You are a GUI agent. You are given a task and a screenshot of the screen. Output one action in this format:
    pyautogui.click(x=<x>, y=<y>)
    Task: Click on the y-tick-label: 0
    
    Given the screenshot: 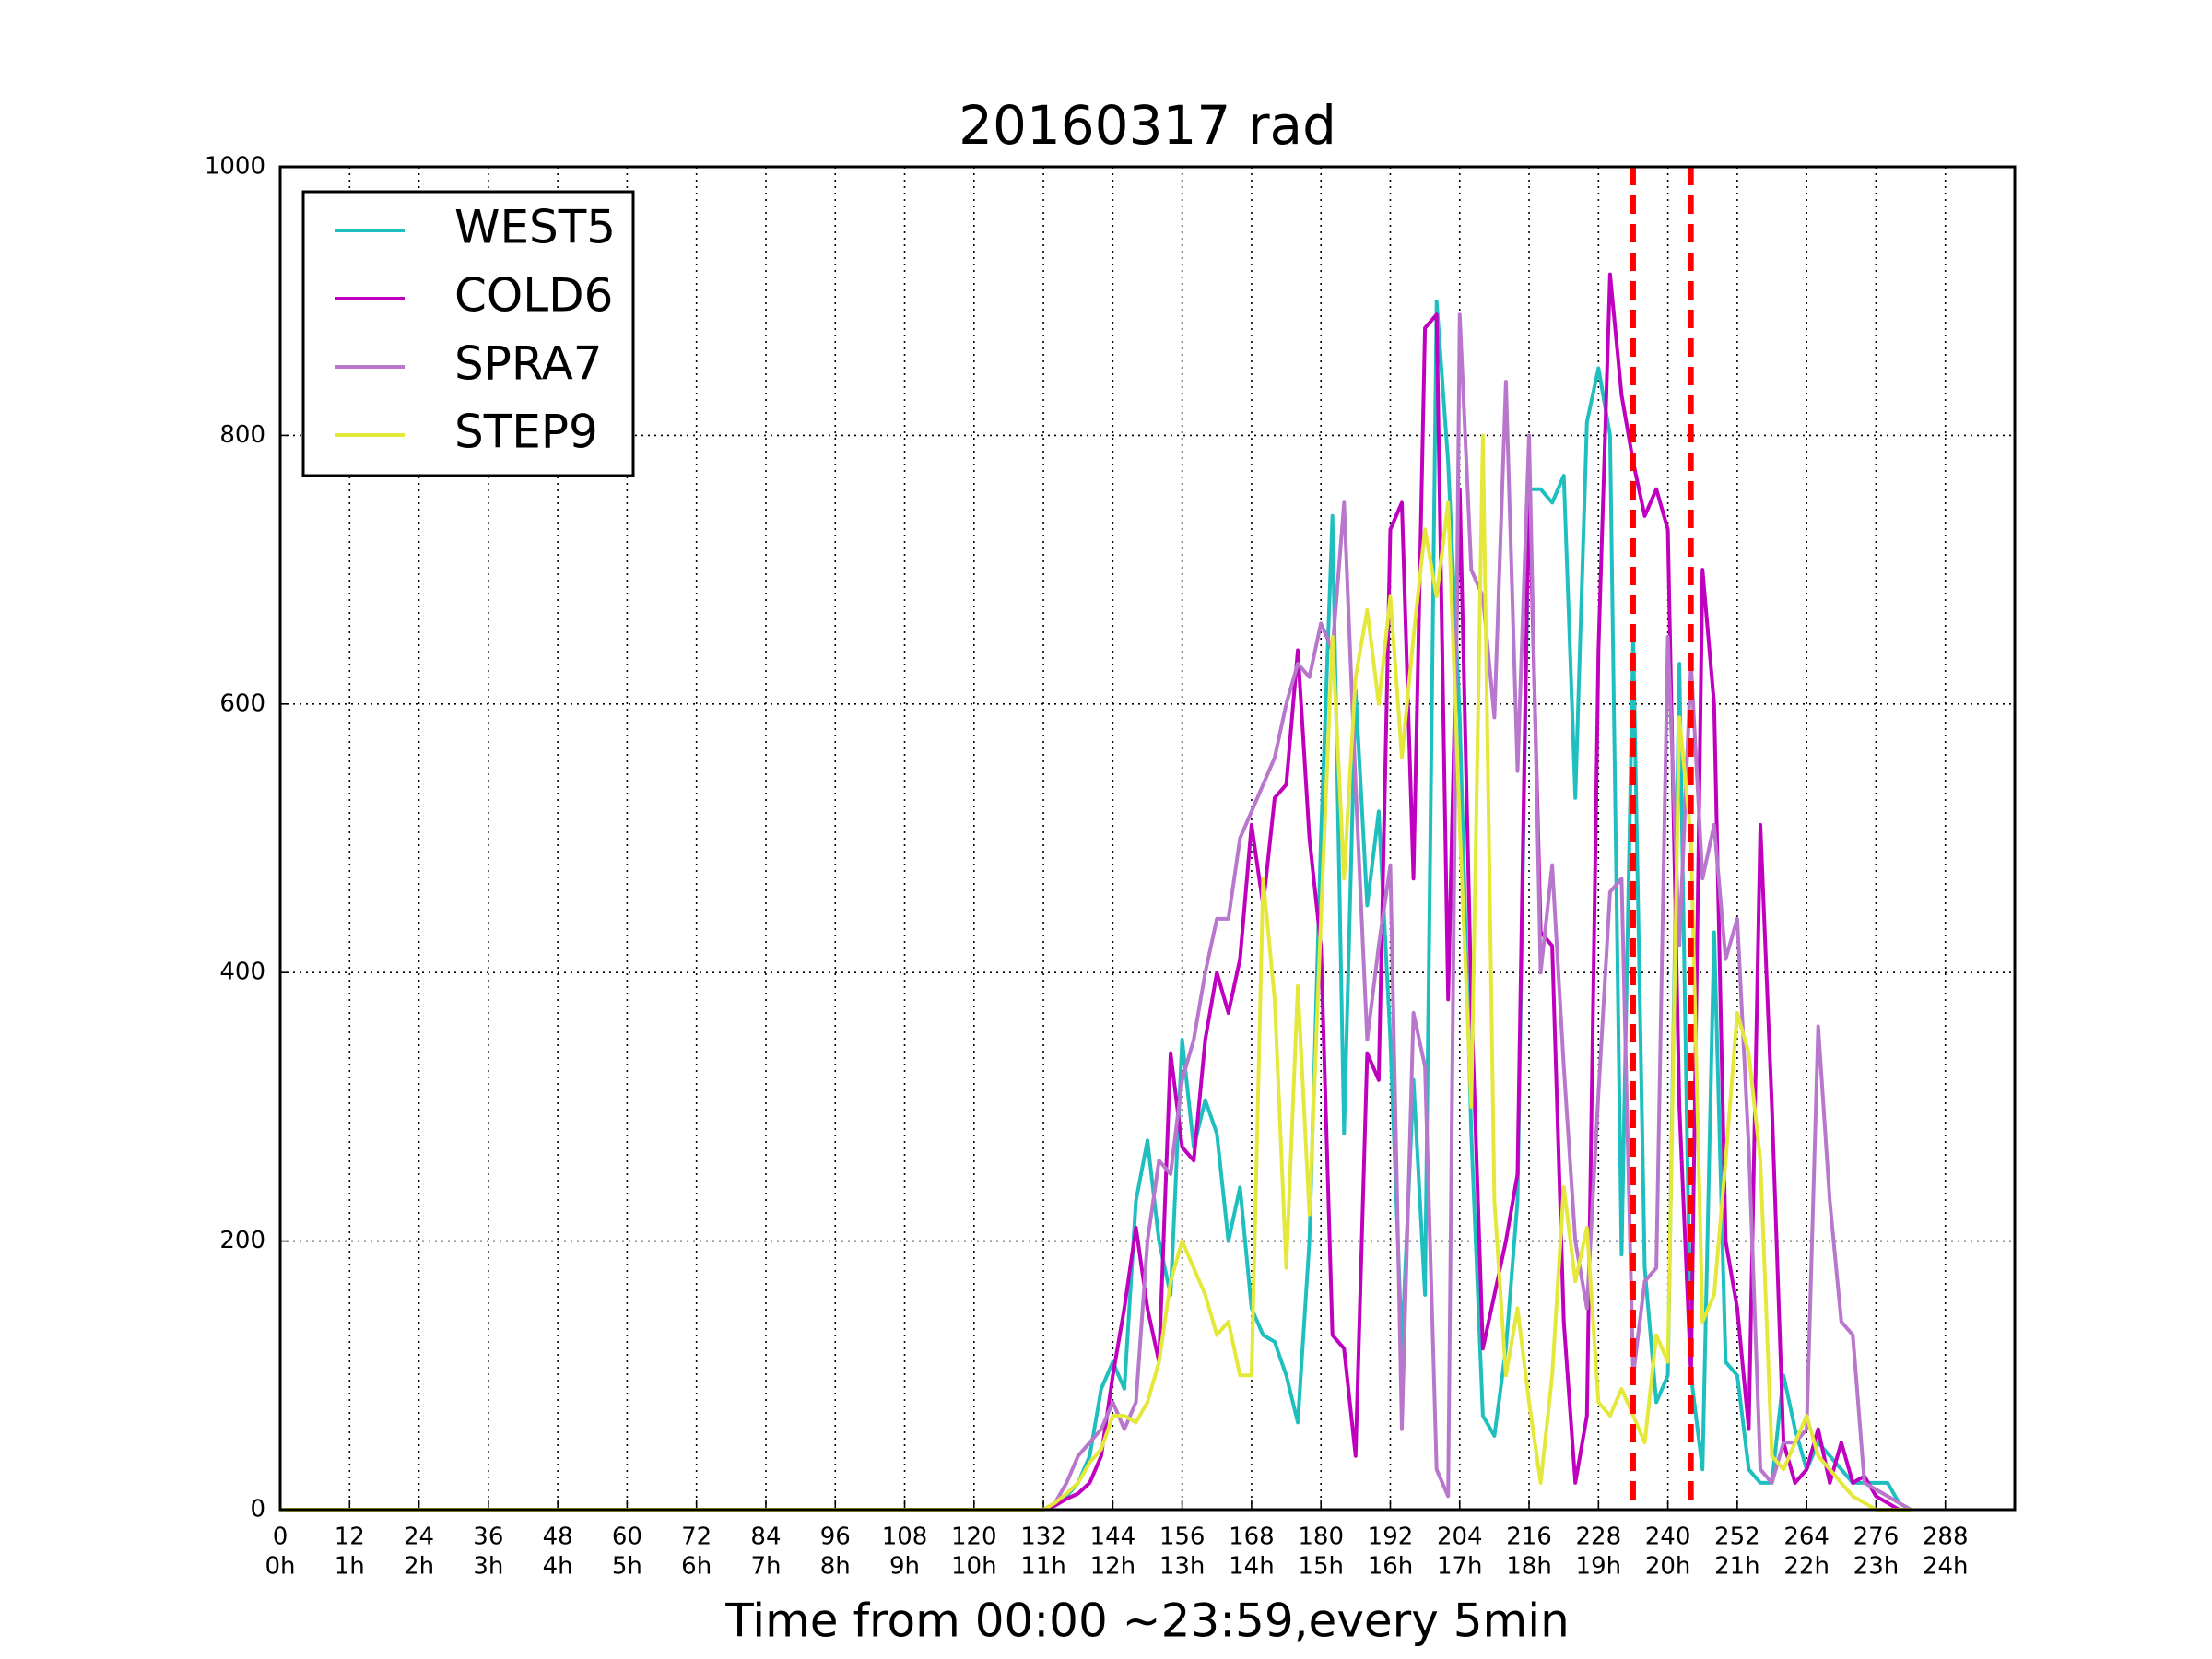 What is the action you would take?
    pyautogui.click(x=257, y=1510)
    